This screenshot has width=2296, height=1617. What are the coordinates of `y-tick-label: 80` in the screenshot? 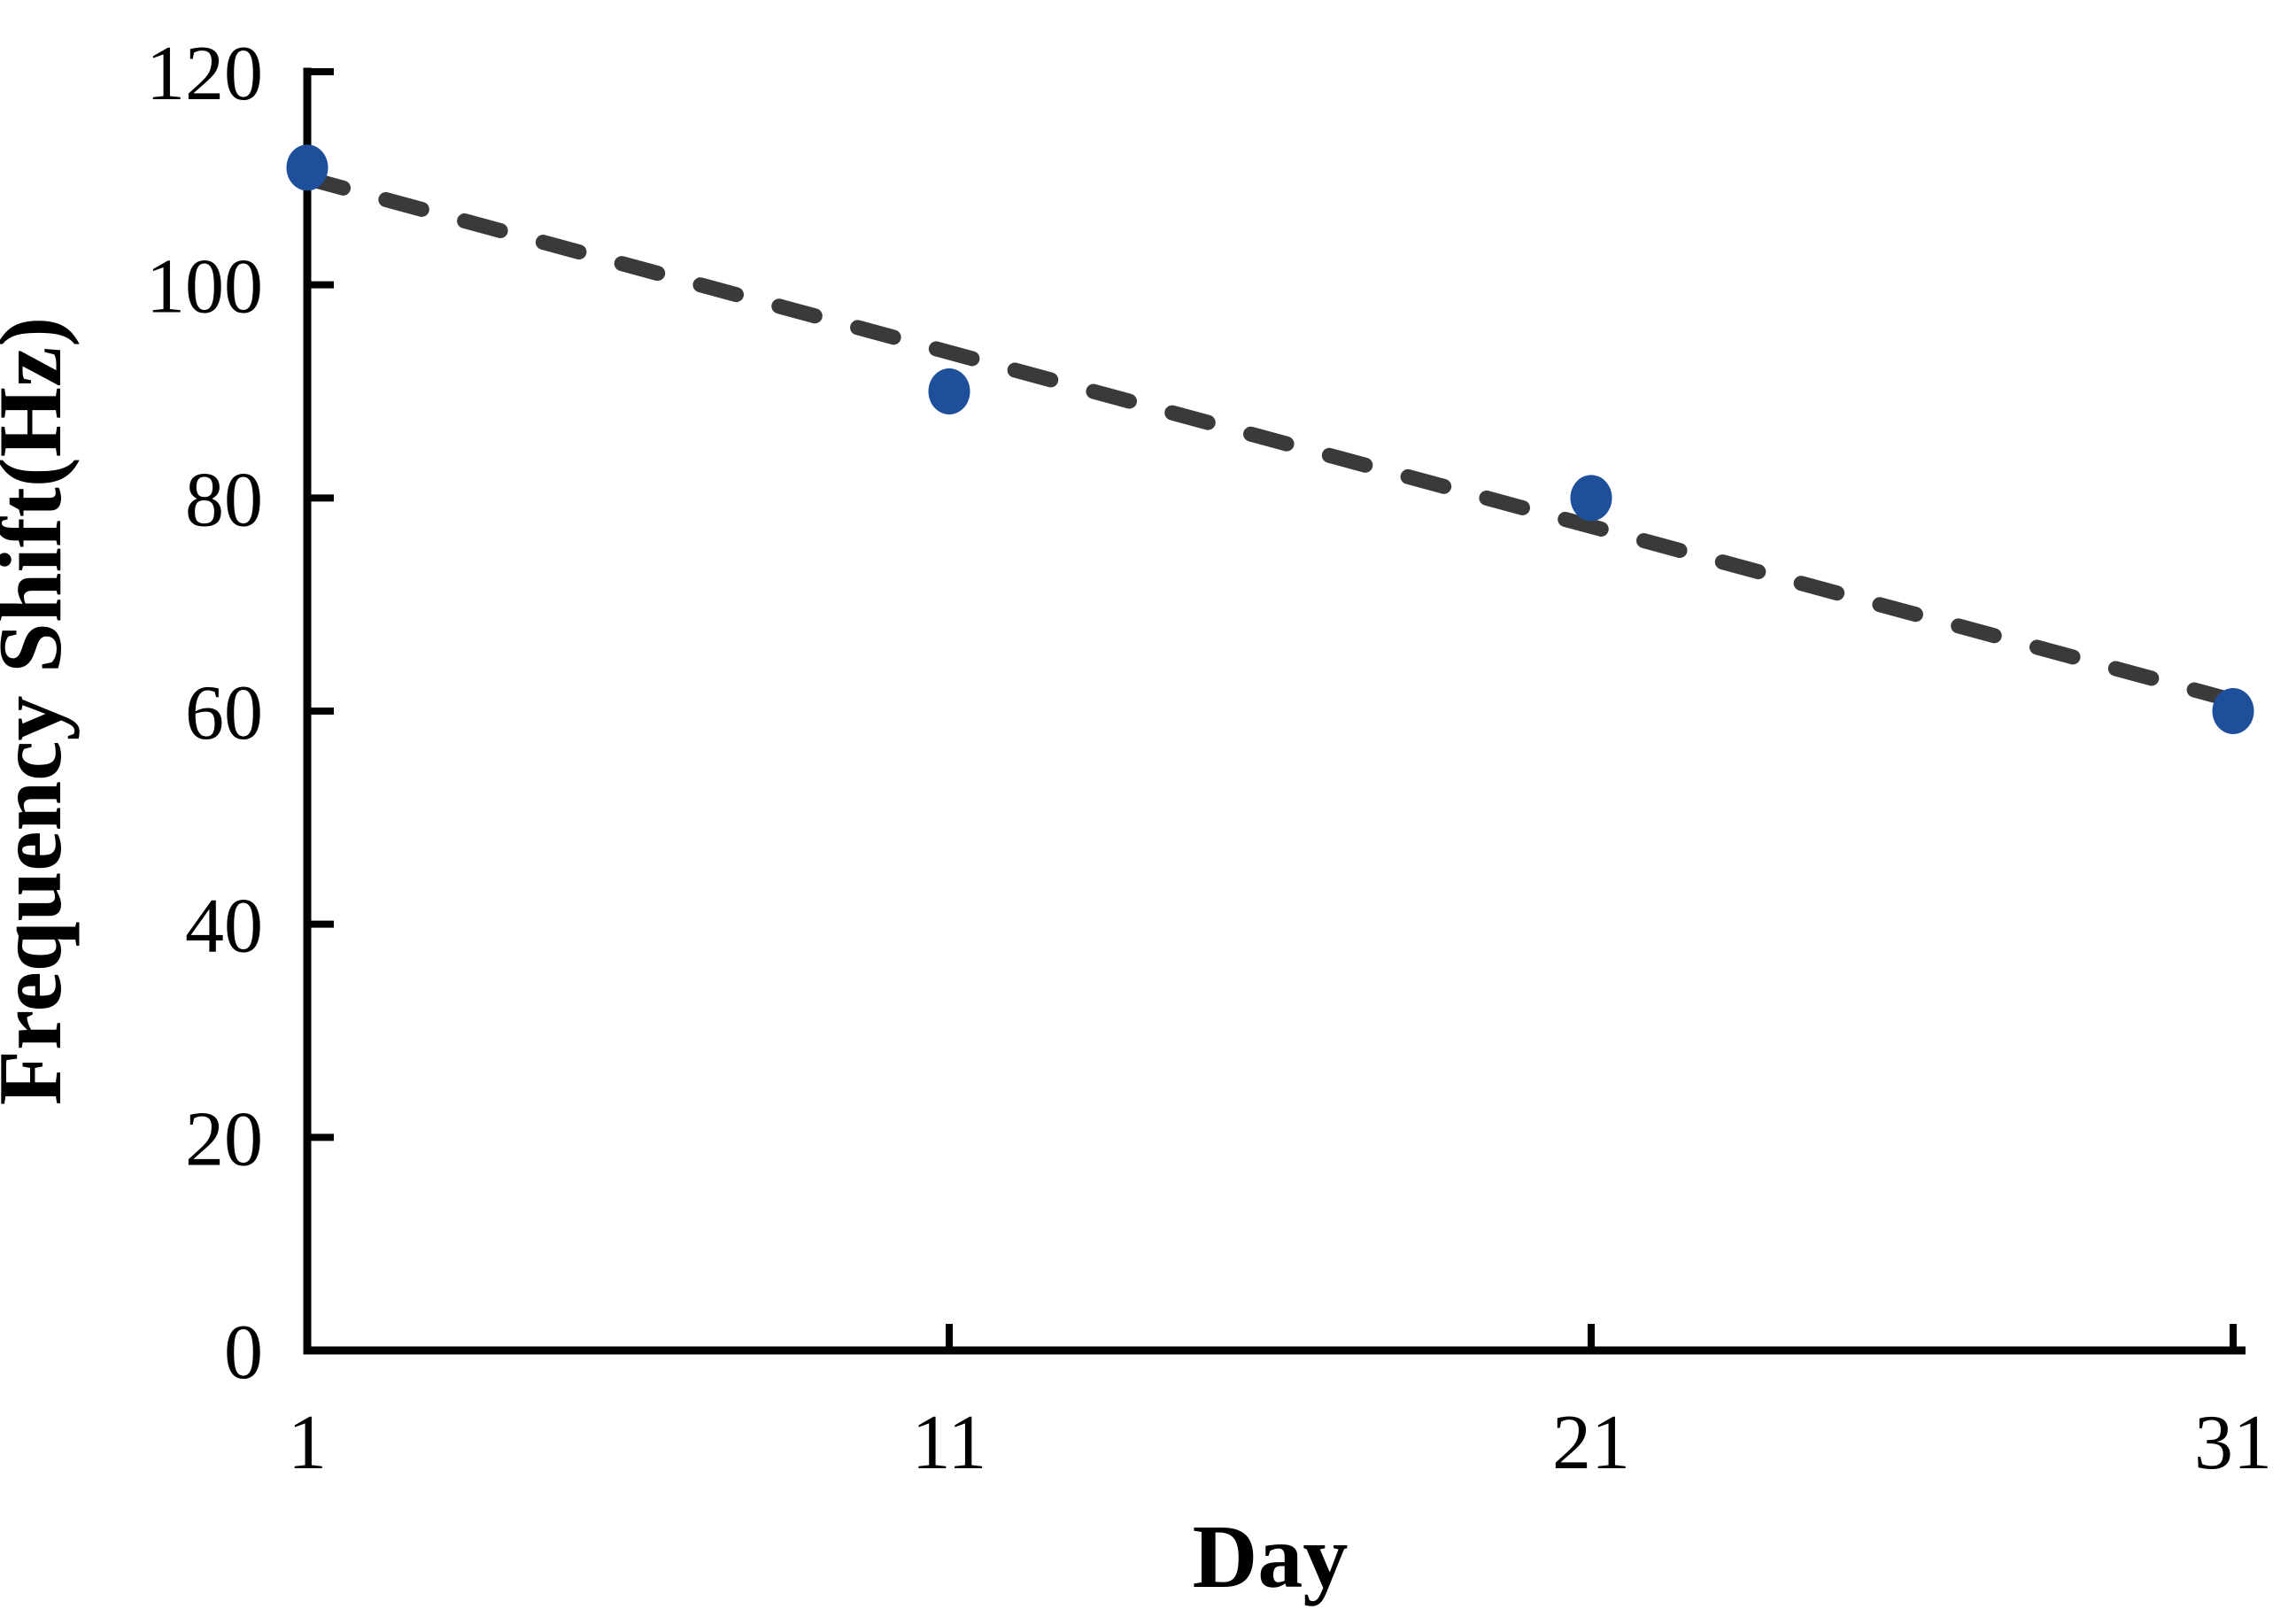 It's located at (224, 500).